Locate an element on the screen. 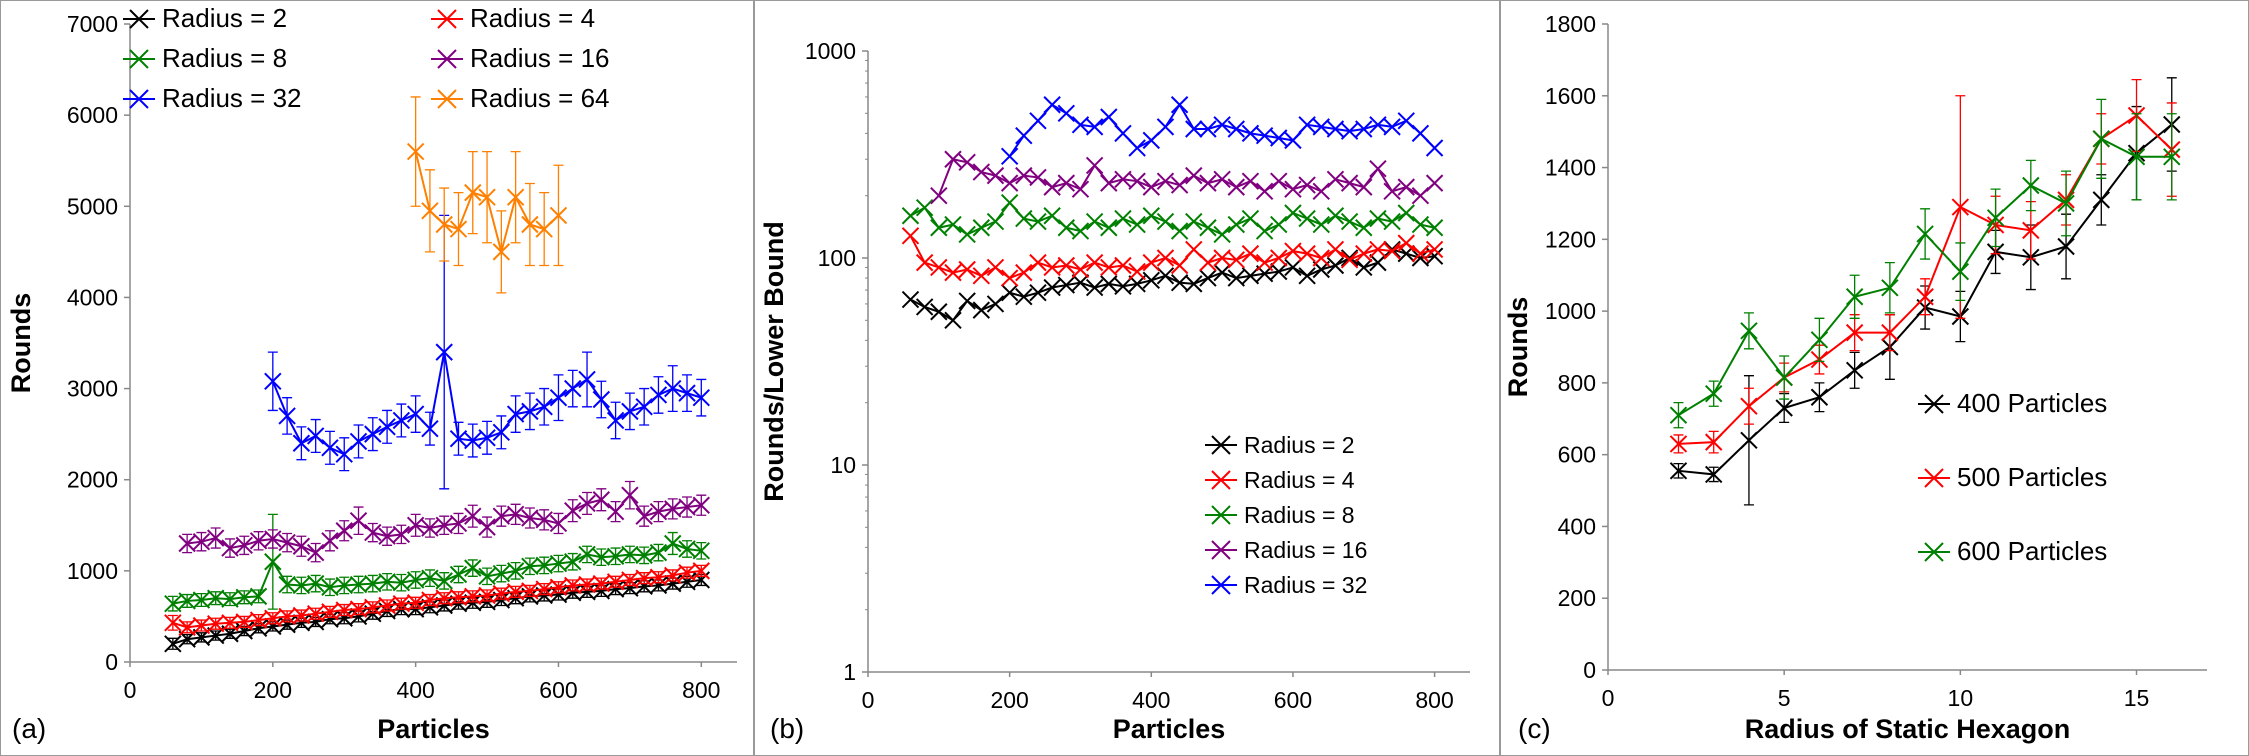 The height and width of the screenshot is (756, 2249). x-tick-label: 200 is located at coordinates (273, 690).